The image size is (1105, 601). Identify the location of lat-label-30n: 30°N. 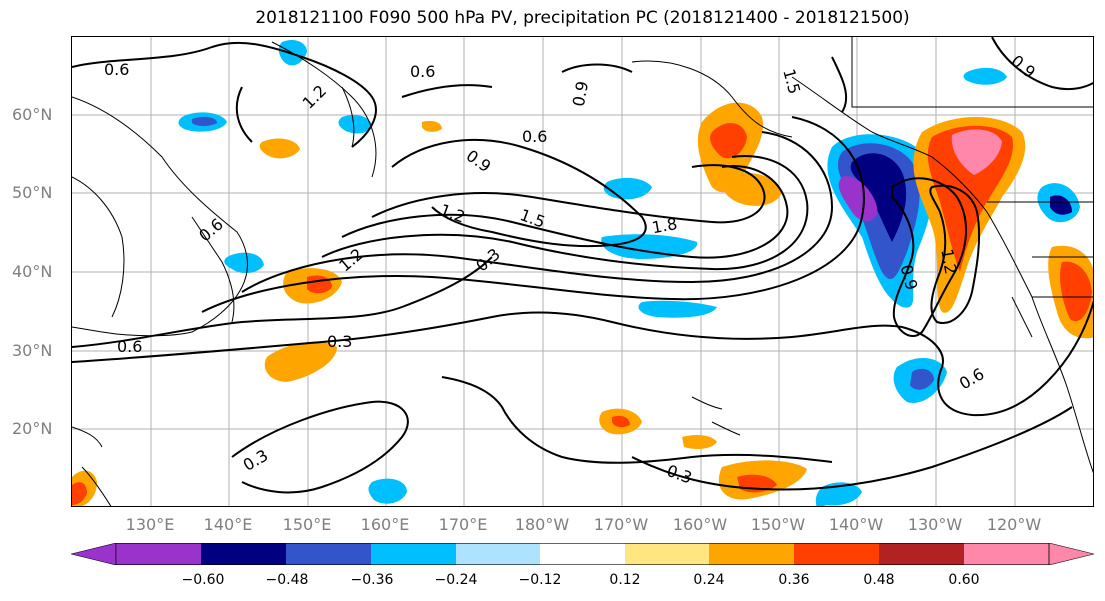
(32, 350).